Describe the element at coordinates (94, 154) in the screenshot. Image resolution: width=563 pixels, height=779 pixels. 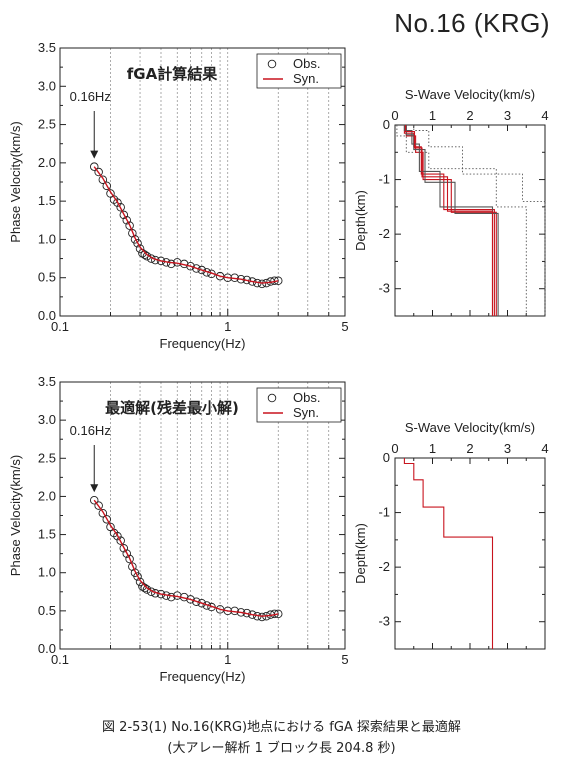
I see `annotation-arrowhead` at that location.